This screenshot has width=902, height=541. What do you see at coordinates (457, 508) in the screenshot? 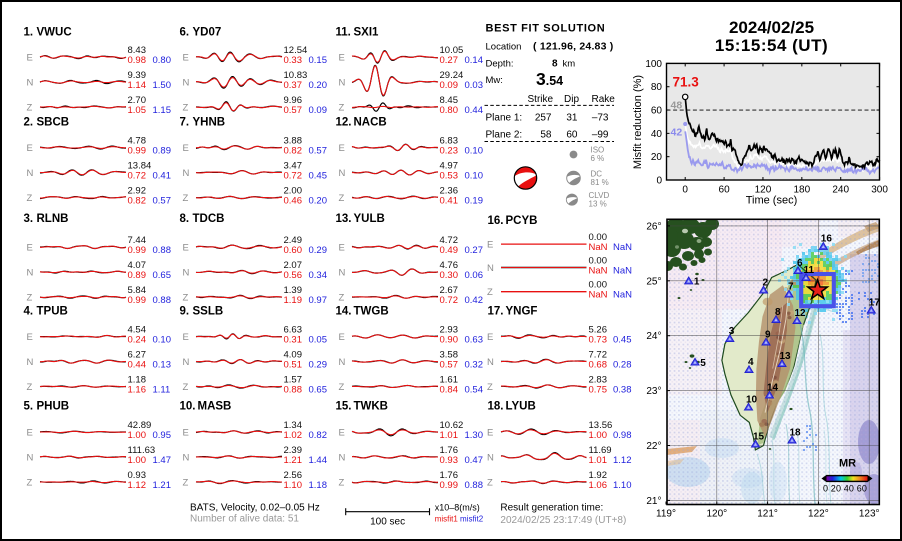
I see `svg-text: x10–8(m/s)` at bounding box center [457, 508].